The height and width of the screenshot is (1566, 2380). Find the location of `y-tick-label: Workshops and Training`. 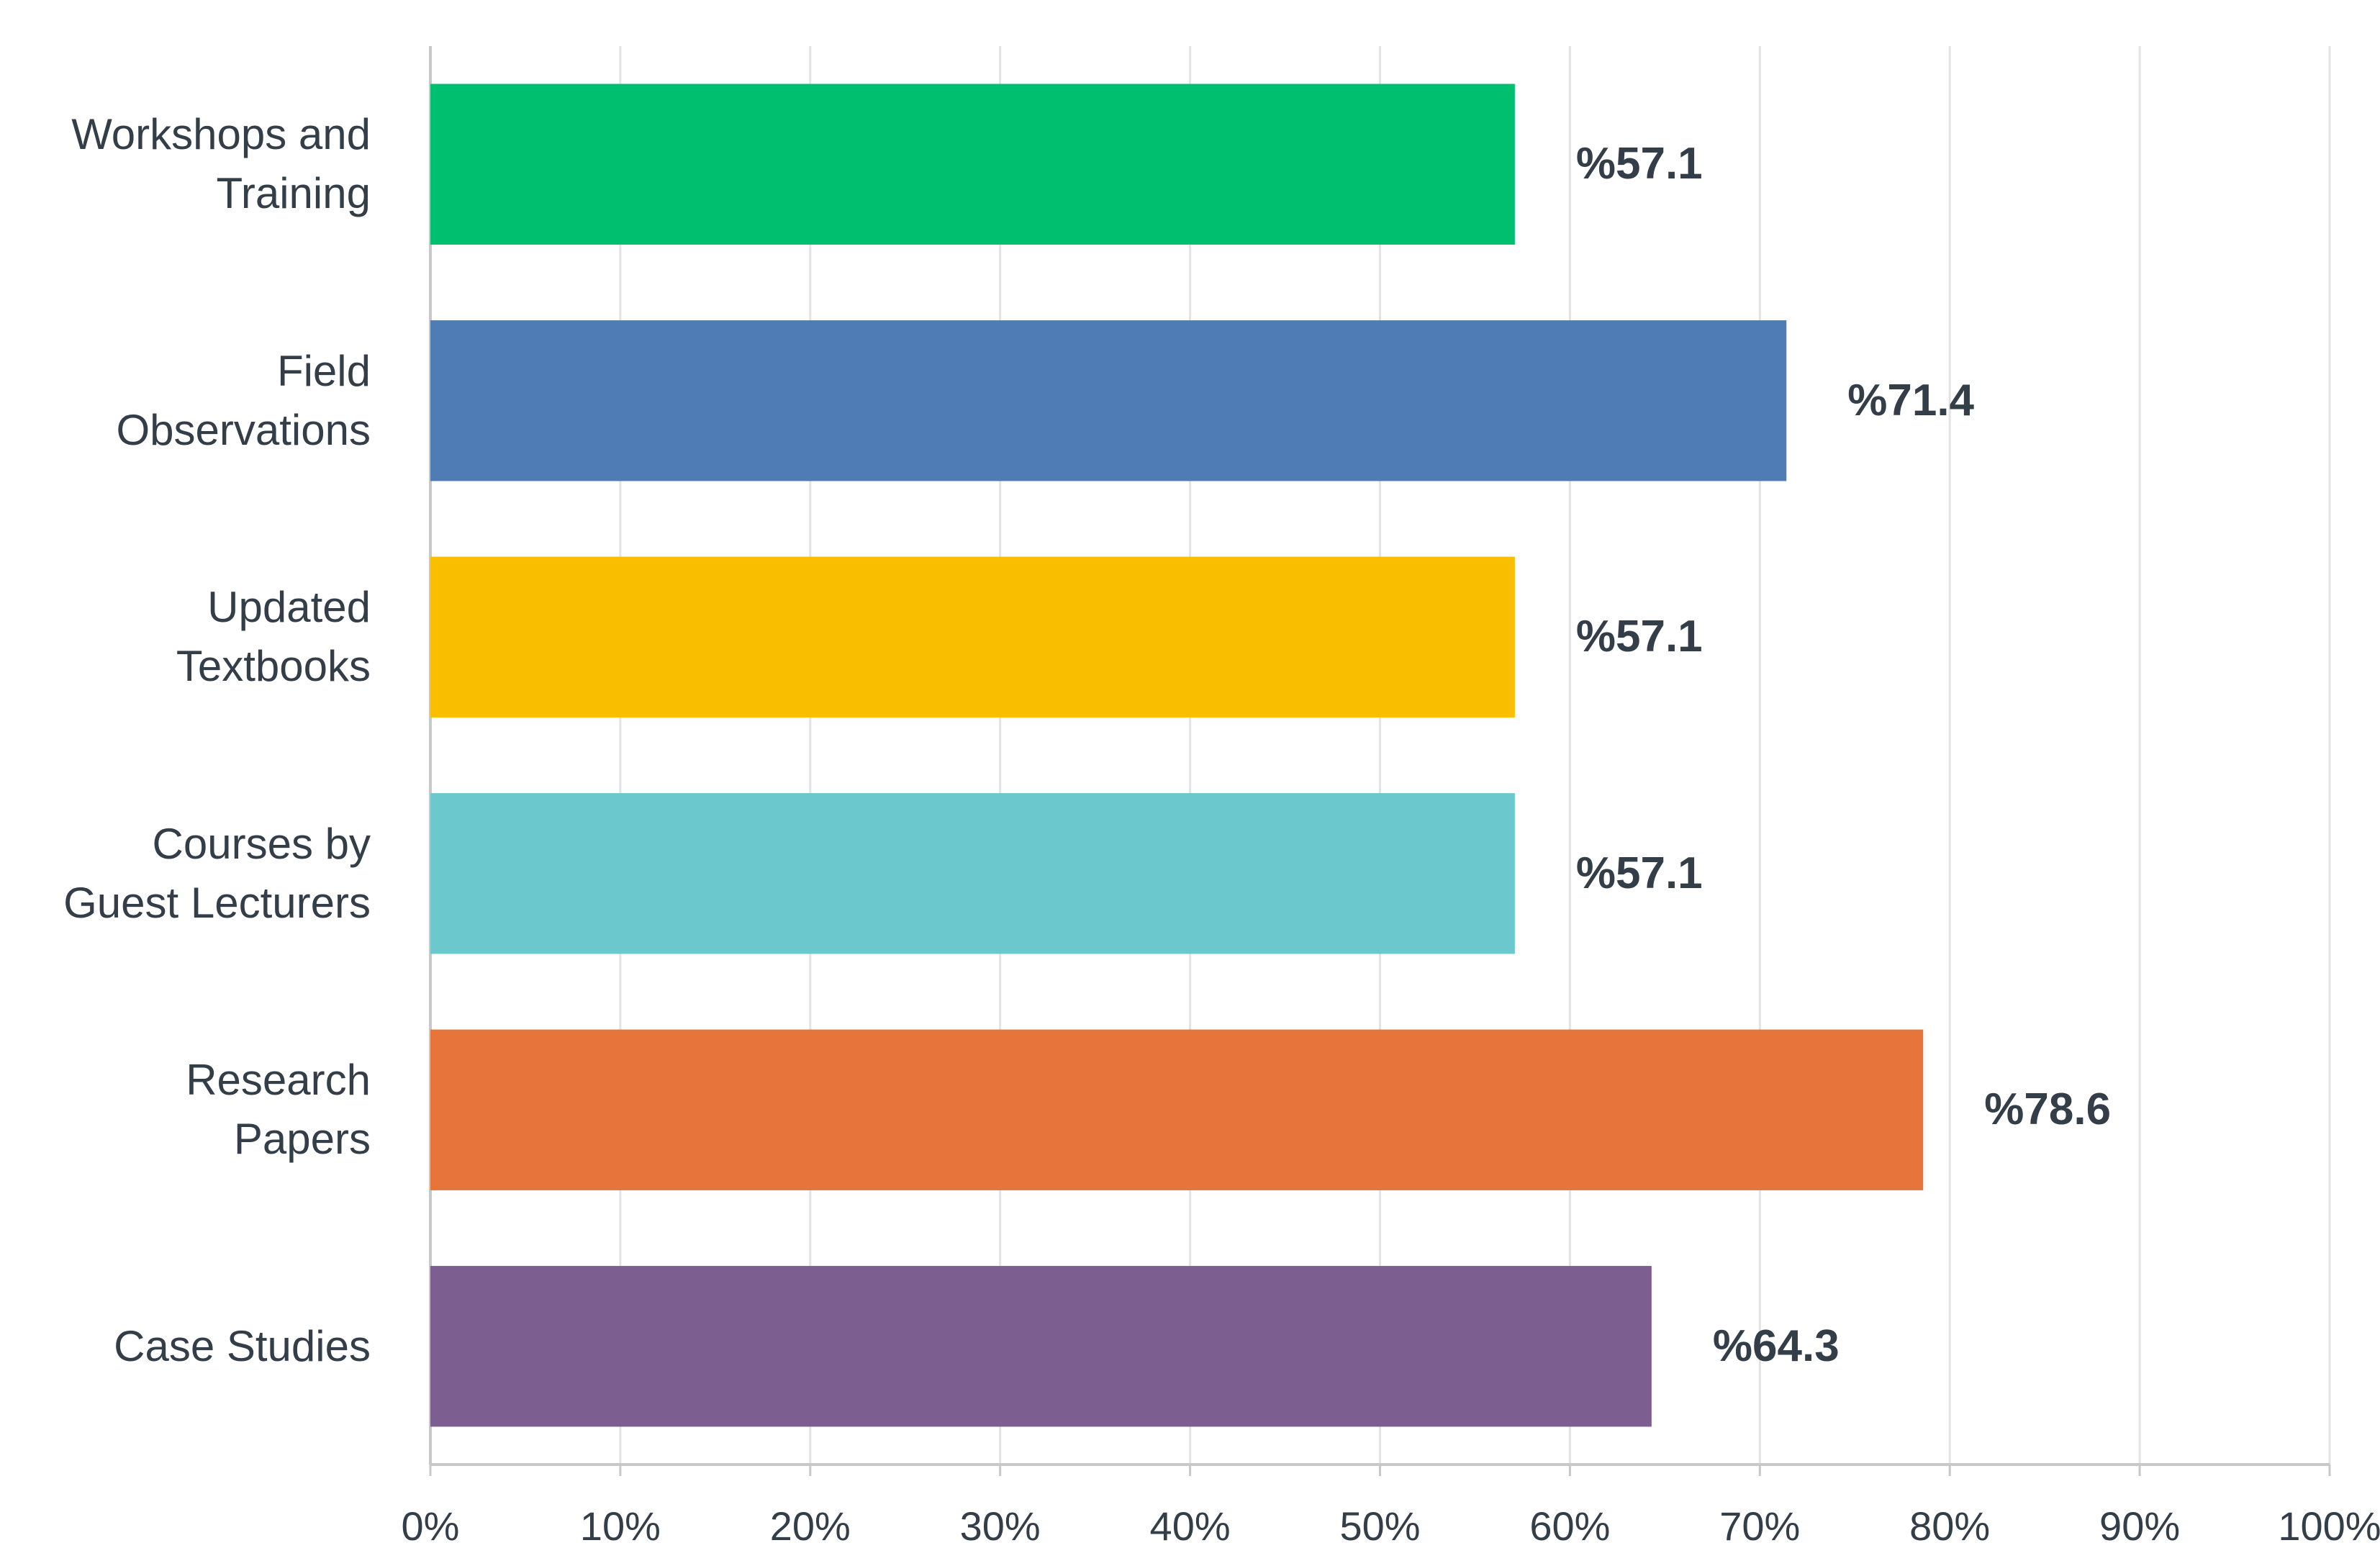

y-tick-label: Workshops and Training is located at coordinates (221, 164).